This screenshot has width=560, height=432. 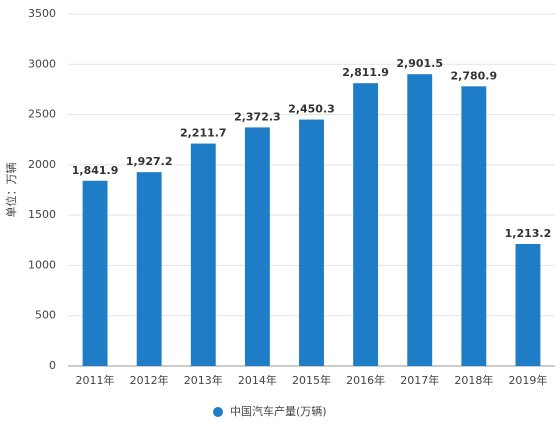 What do you see at coordinates (474, 75) in the screenshot?
I see `value-label: 2,780.9` at bounding box center [474, 75].